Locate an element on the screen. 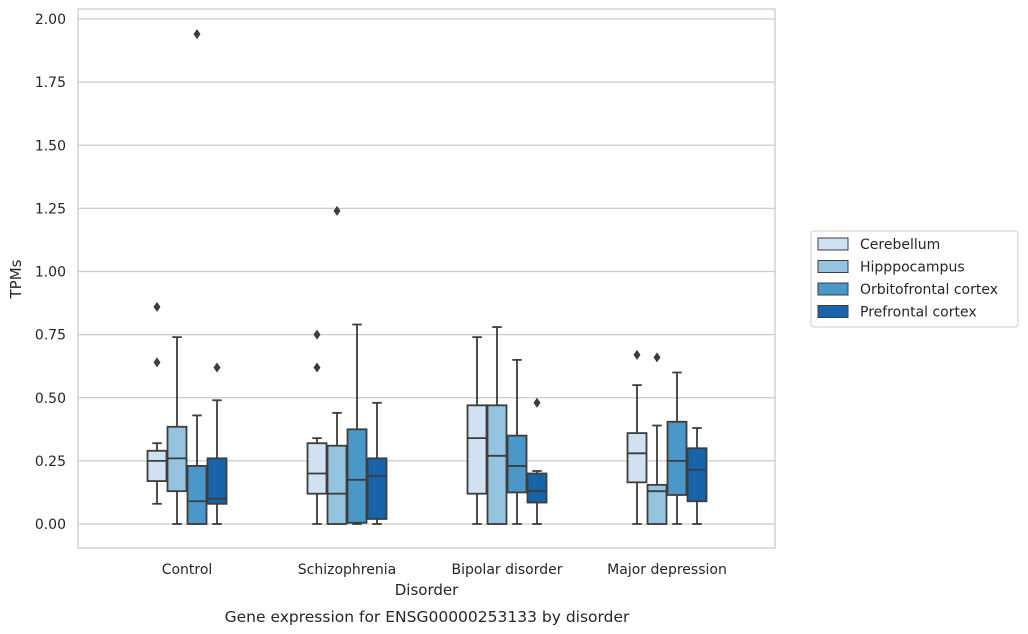 The width and height of the screenshot is (1028, 634). box-prefrontal-cortex-major-depression is located at coordinates (697, 476).